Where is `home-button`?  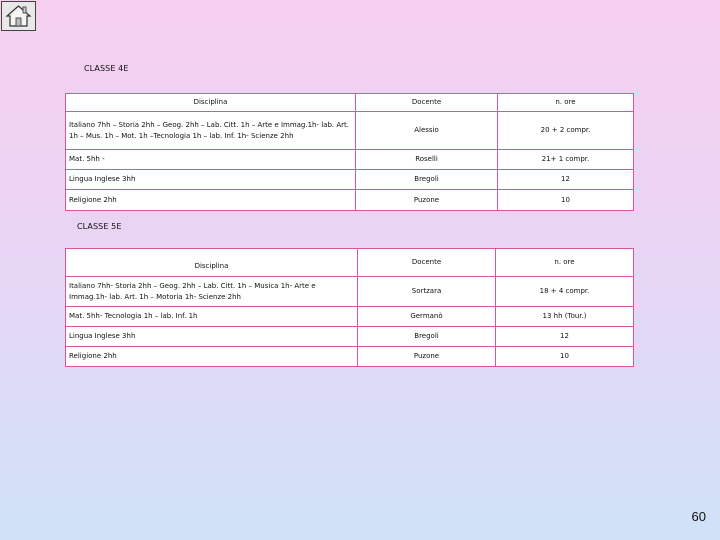 home-button is located at coordinates (18, 16).